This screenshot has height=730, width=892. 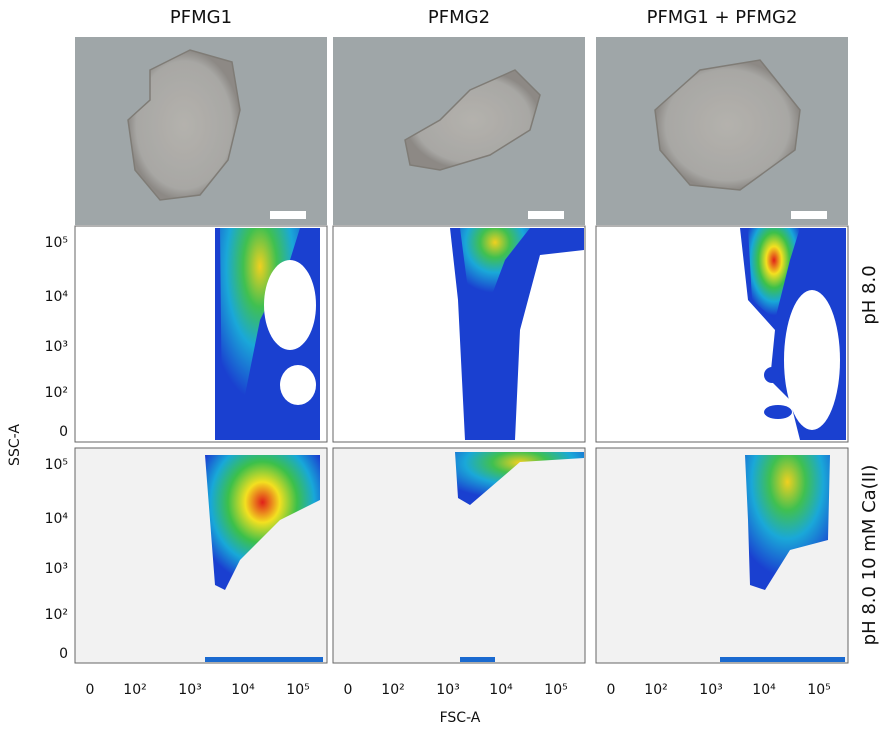 What do you see at coordinates (460, 718) in the screenshot?
I see `x-axis-label: FSC-A` at bounding box center [460, 718].